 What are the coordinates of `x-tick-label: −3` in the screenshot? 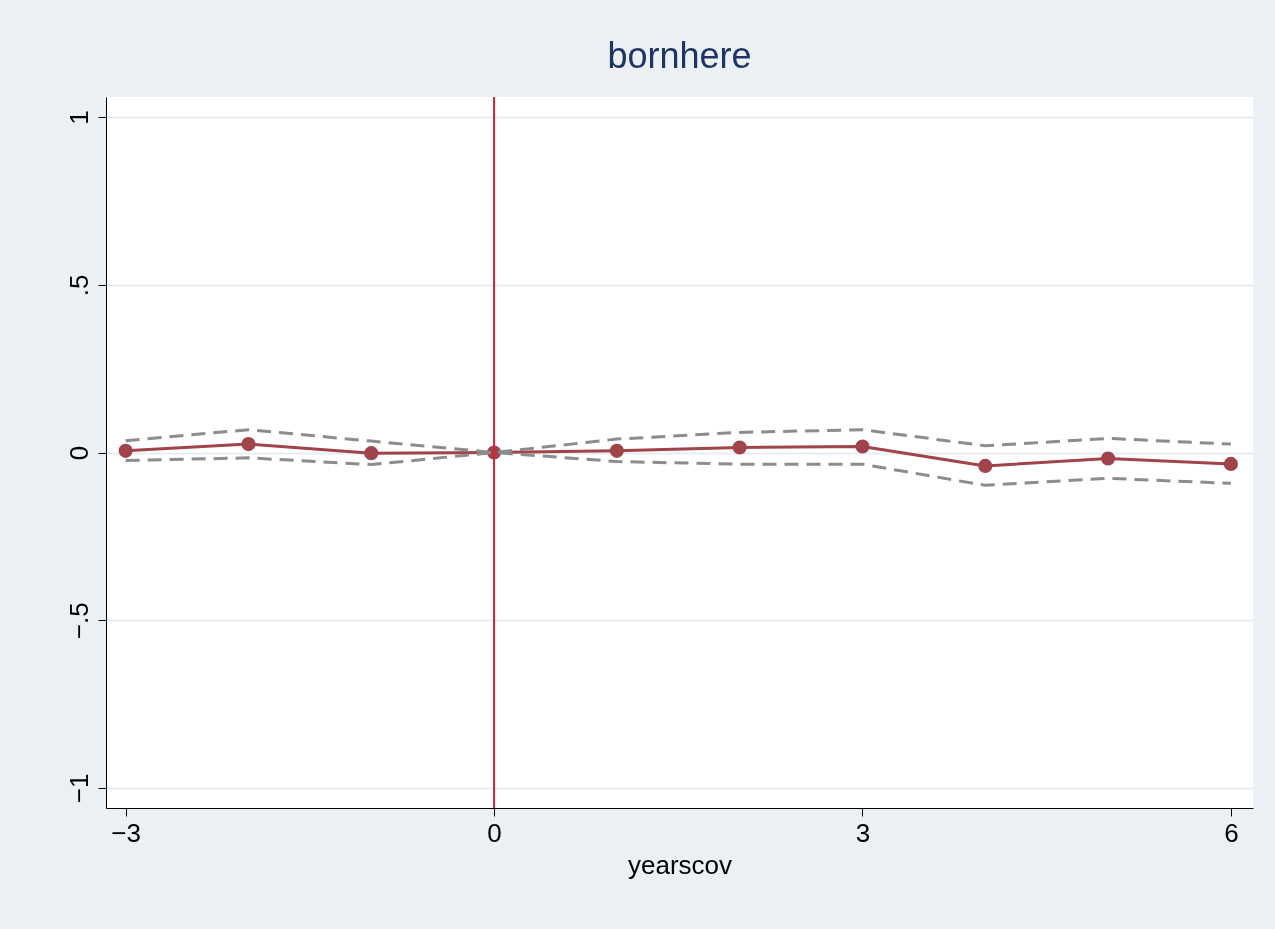 It's located at (126, 832).